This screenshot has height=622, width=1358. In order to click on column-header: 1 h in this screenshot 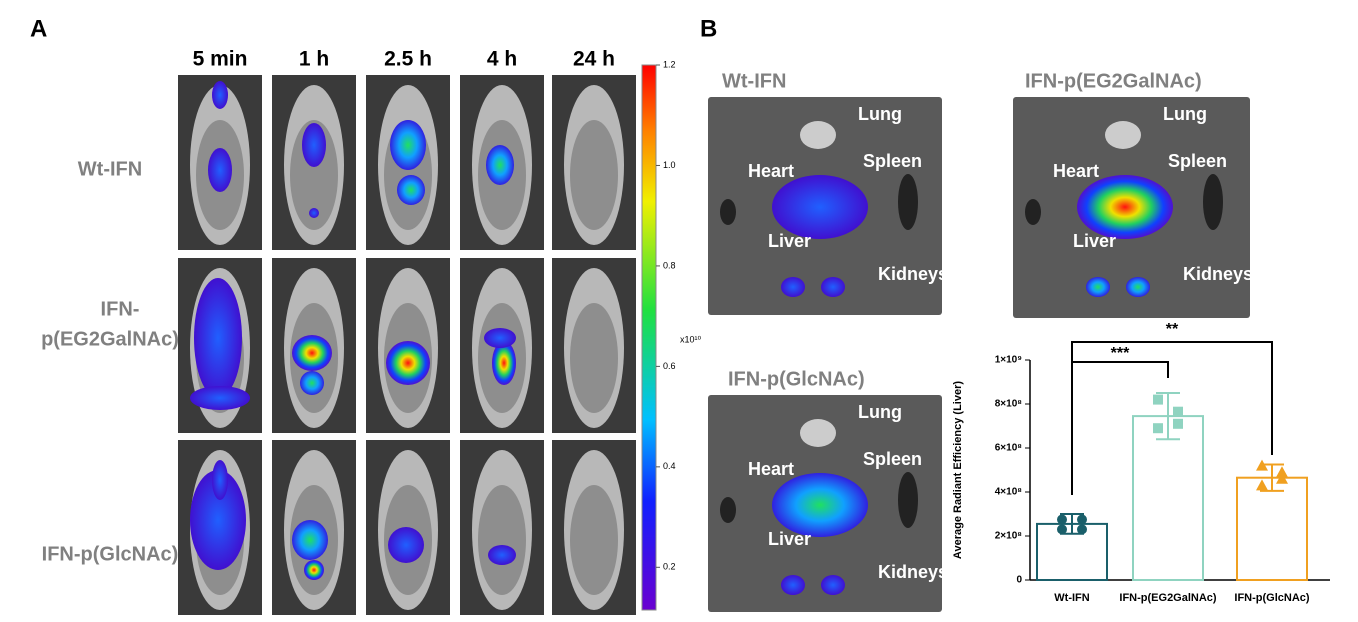, I will do `click(314, 59)`.